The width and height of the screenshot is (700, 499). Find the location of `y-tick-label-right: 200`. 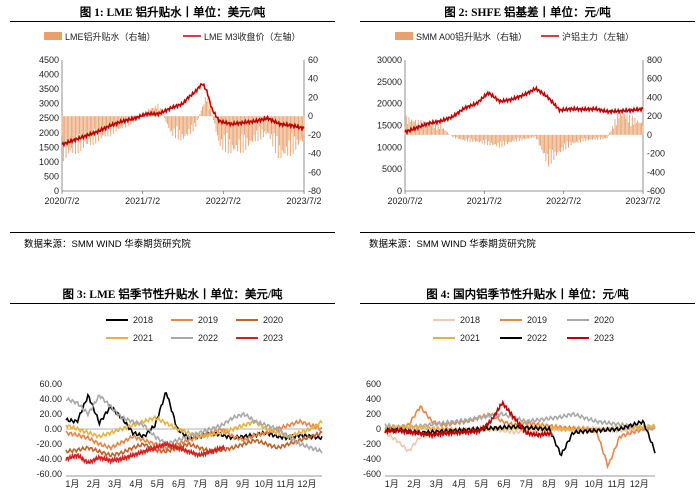

y-tick-label-right: 200 is located at coordinates (654, 116).